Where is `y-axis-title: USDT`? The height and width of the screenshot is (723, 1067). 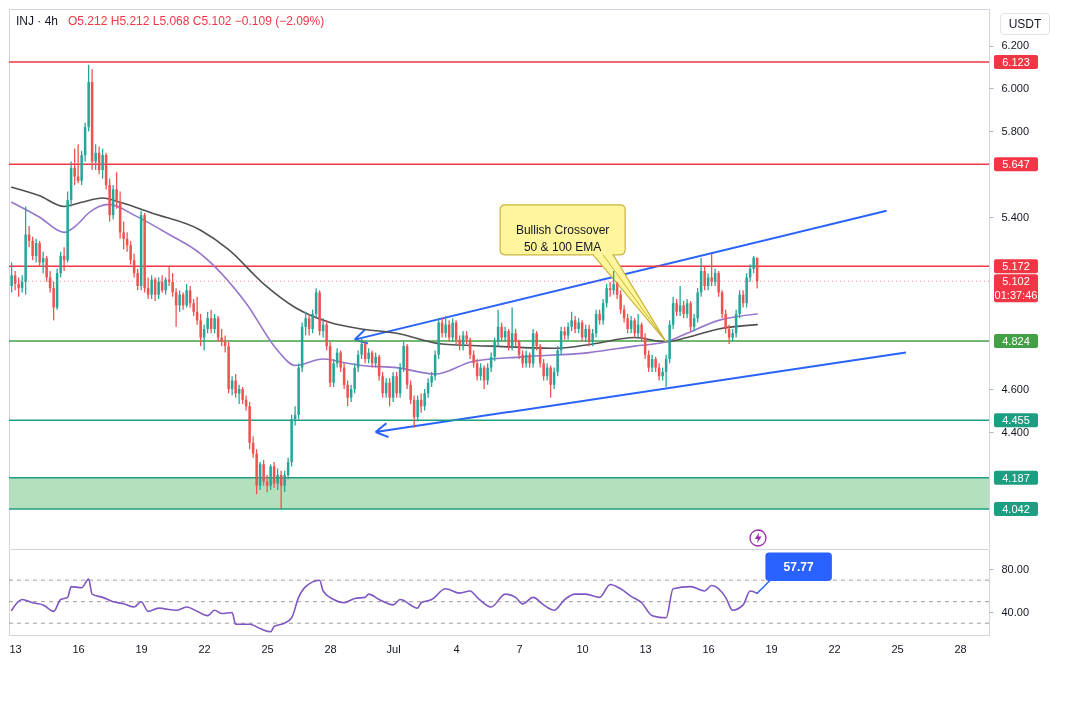
y-axis-title: USDT is located at coordinates (1025, 24).